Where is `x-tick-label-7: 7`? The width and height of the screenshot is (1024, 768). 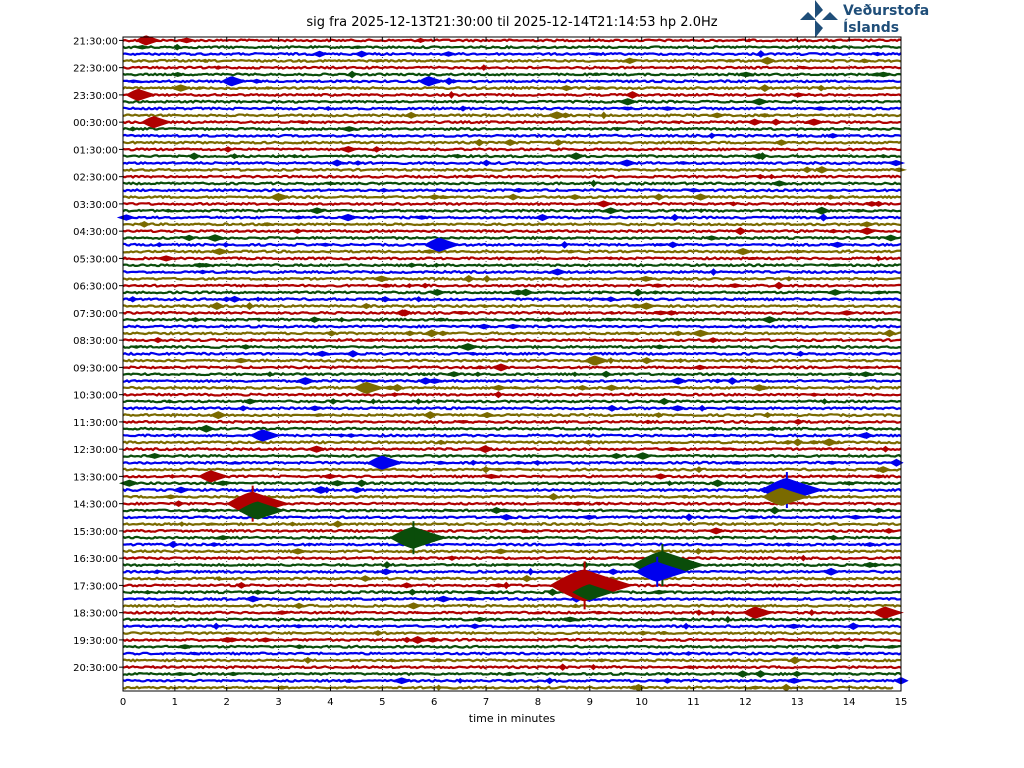 x-tick-label-7: 7 is located at coordinates (486, 702).